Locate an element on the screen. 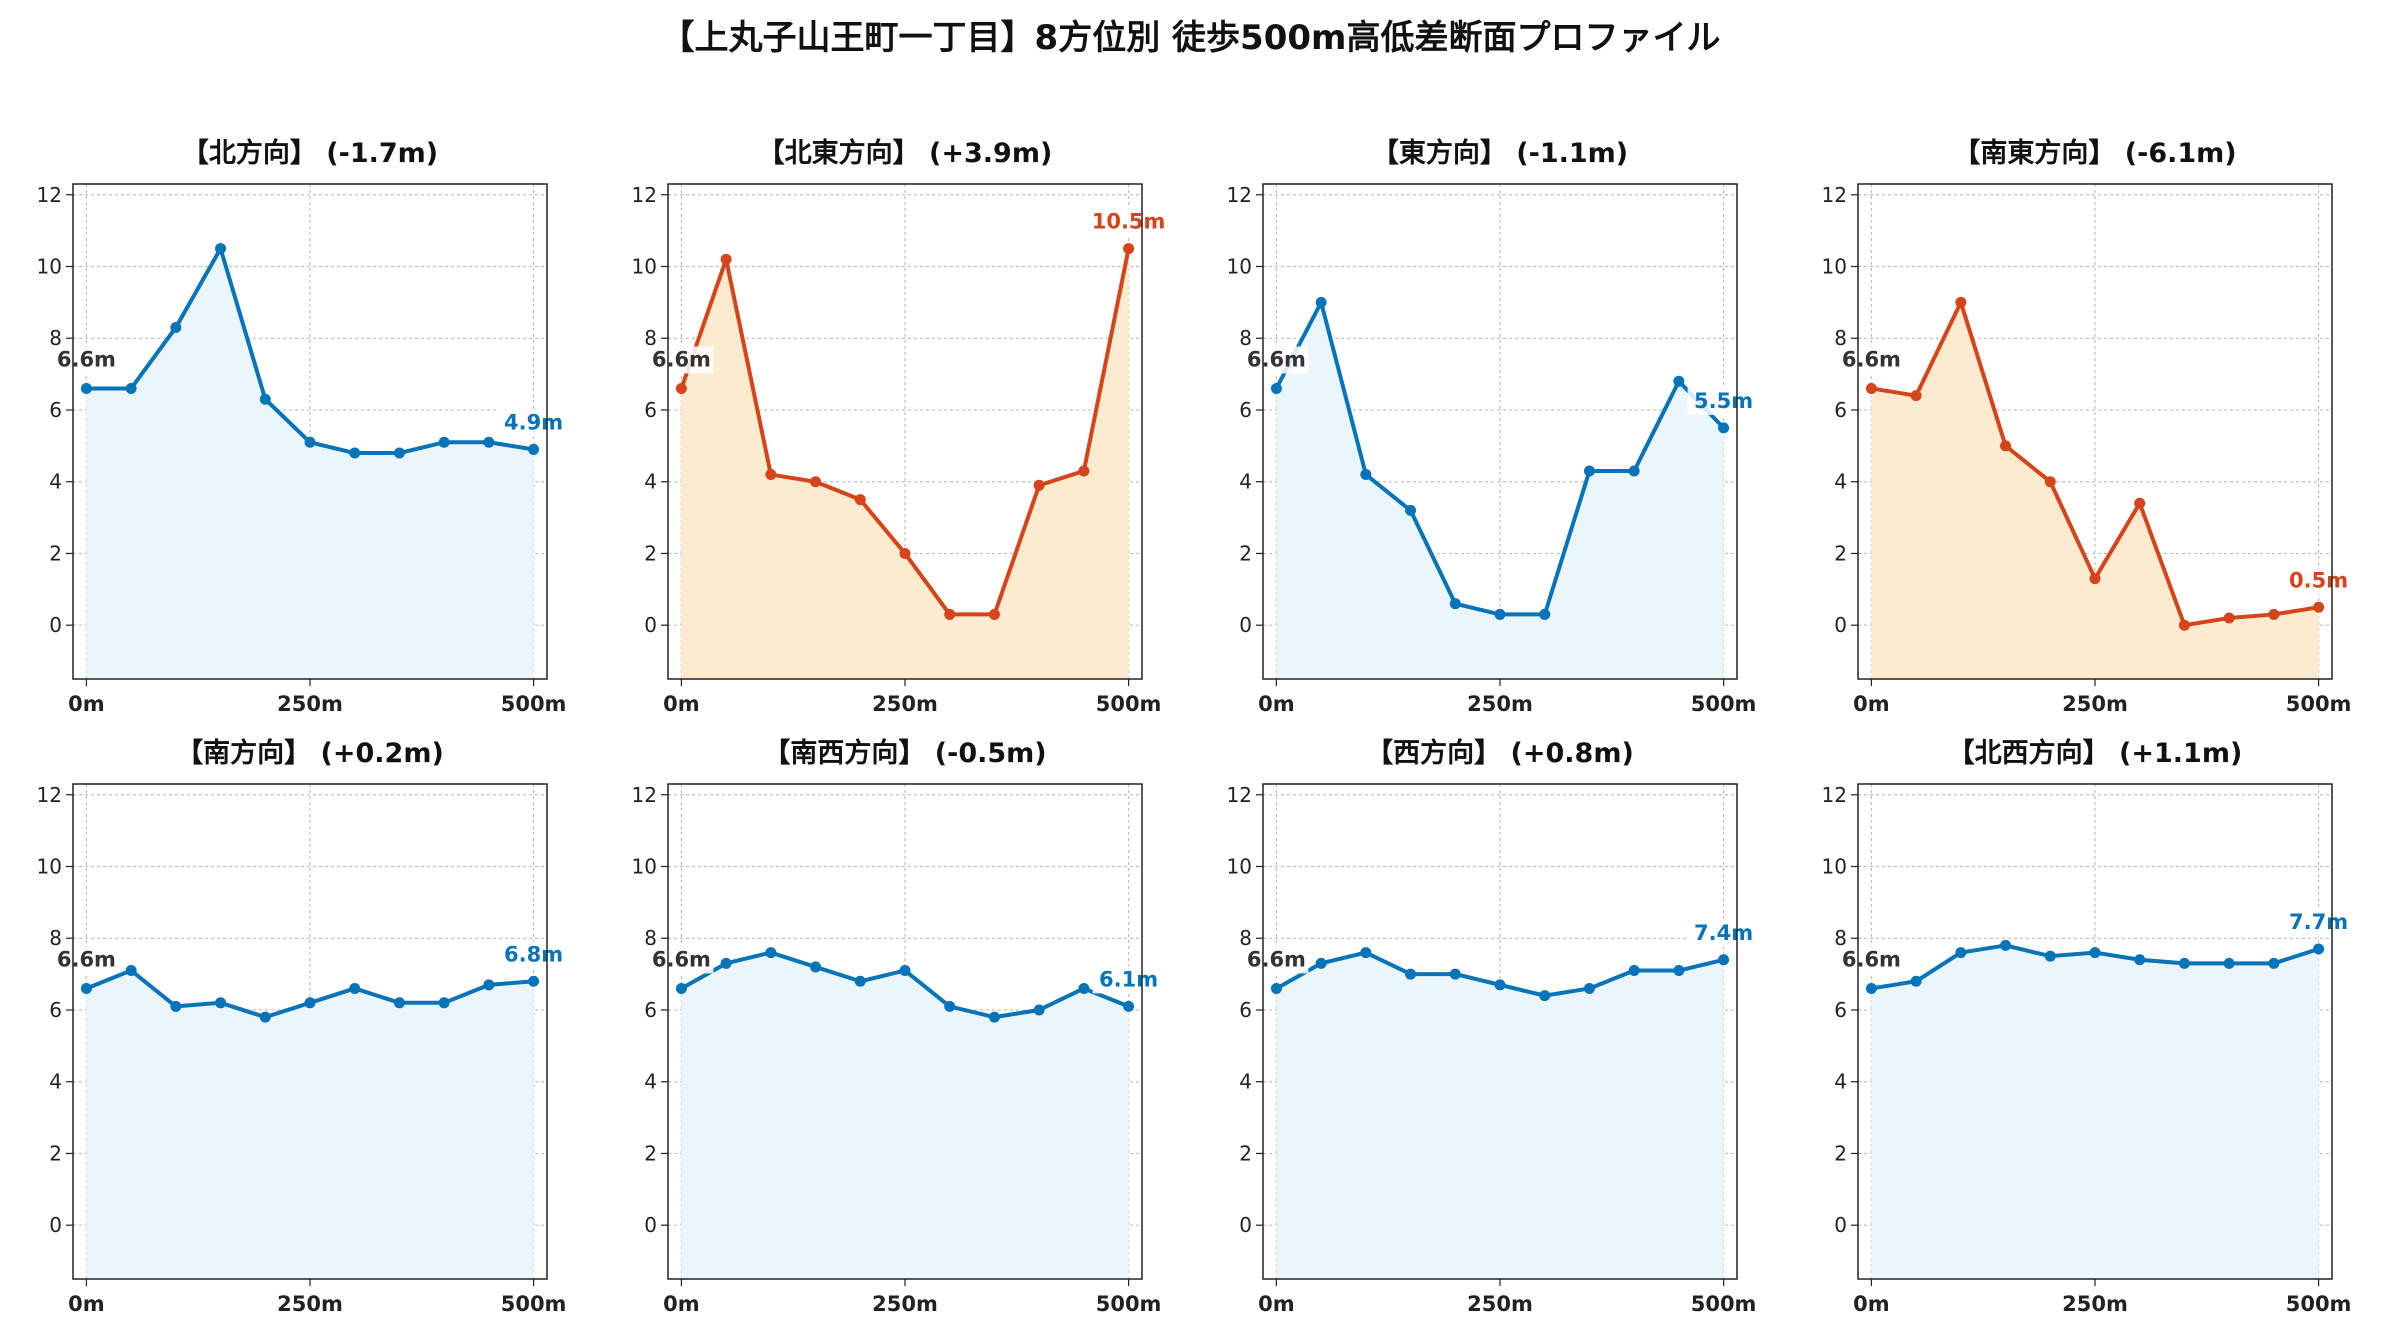 The image size is (2381, 1340). elevation-panel-3: 【東方向】 (-1.1m) 0 2 4 6 8 10 12 0m 250m 500m 6.6m 5.5m is located at coordinates (1493, 426).